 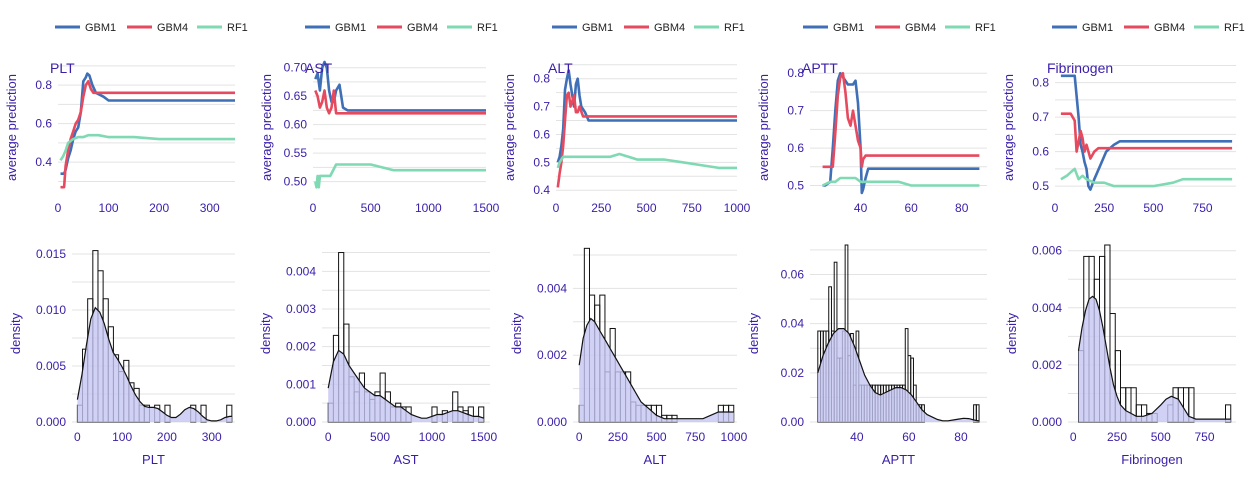 I want to click on x-tick-label: 300, so click(x=212, y=437).